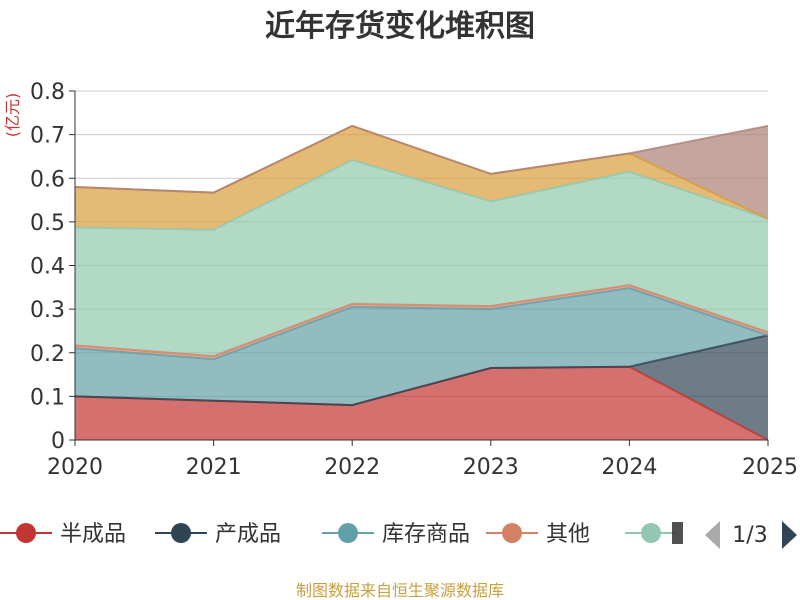  Describe the element at coordinates (400, 590) in the screenshot. I see `source-note: 制图数据来自恒生聚源数据库` at that location.